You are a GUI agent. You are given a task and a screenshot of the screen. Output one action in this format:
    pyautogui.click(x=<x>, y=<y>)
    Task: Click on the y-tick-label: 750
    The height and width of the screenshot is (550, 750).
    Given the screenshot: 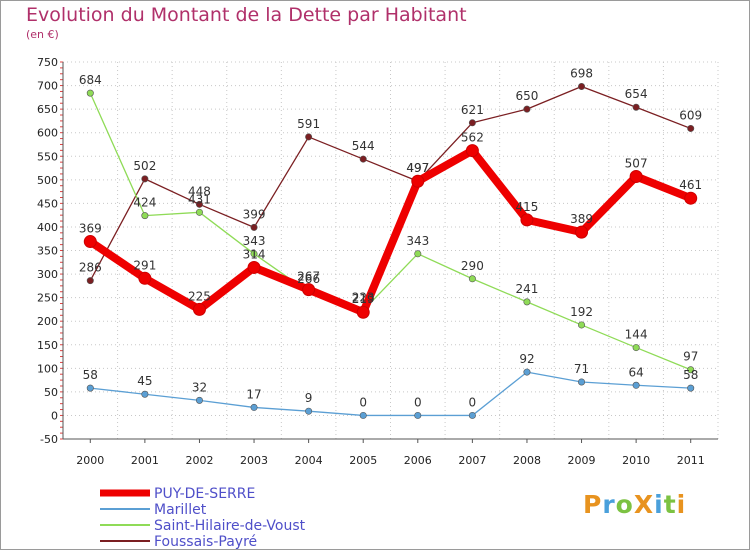 What is the action you would take?
    pyautogui.click(x=47, y=62)
    